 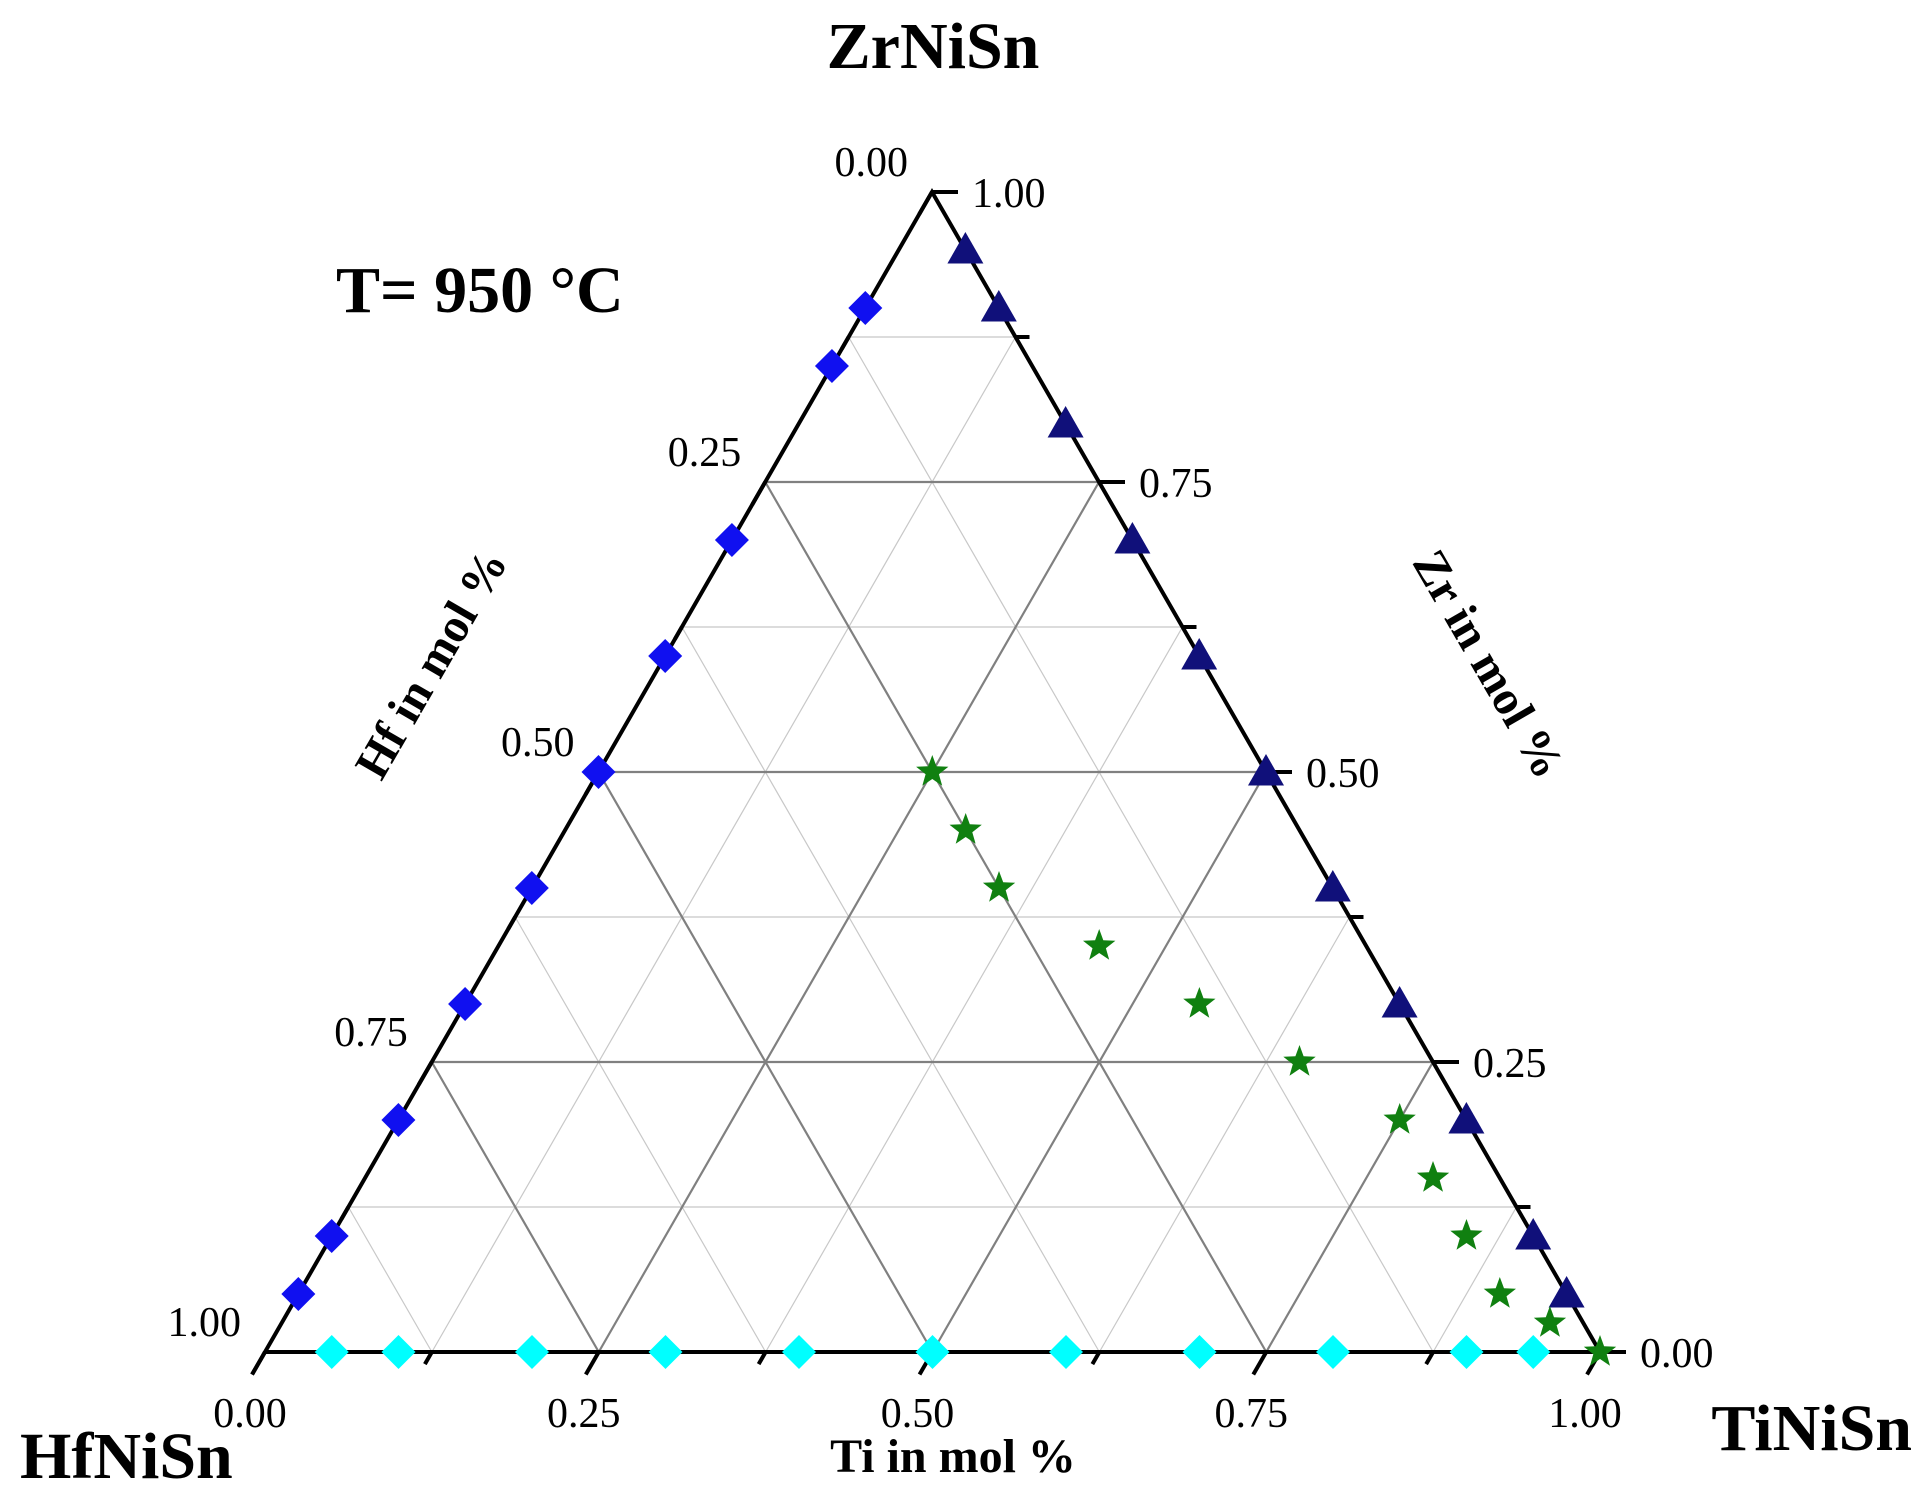 What do you see at coordinates (953, 1456) in the screenshot?
I see `axis-label-bottom: Ti in mol %` at bounding box center [953, 1456].